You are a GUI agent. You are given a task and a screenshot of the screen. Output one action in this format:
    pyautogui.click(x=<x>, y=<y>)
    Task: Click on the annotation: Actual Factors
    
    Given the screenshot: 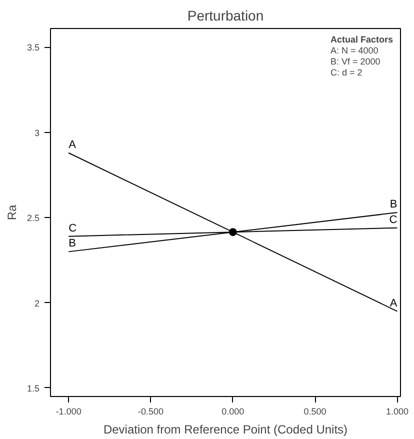 What is the action you would take?
    pyautogui.click(x=362, y=39)
    